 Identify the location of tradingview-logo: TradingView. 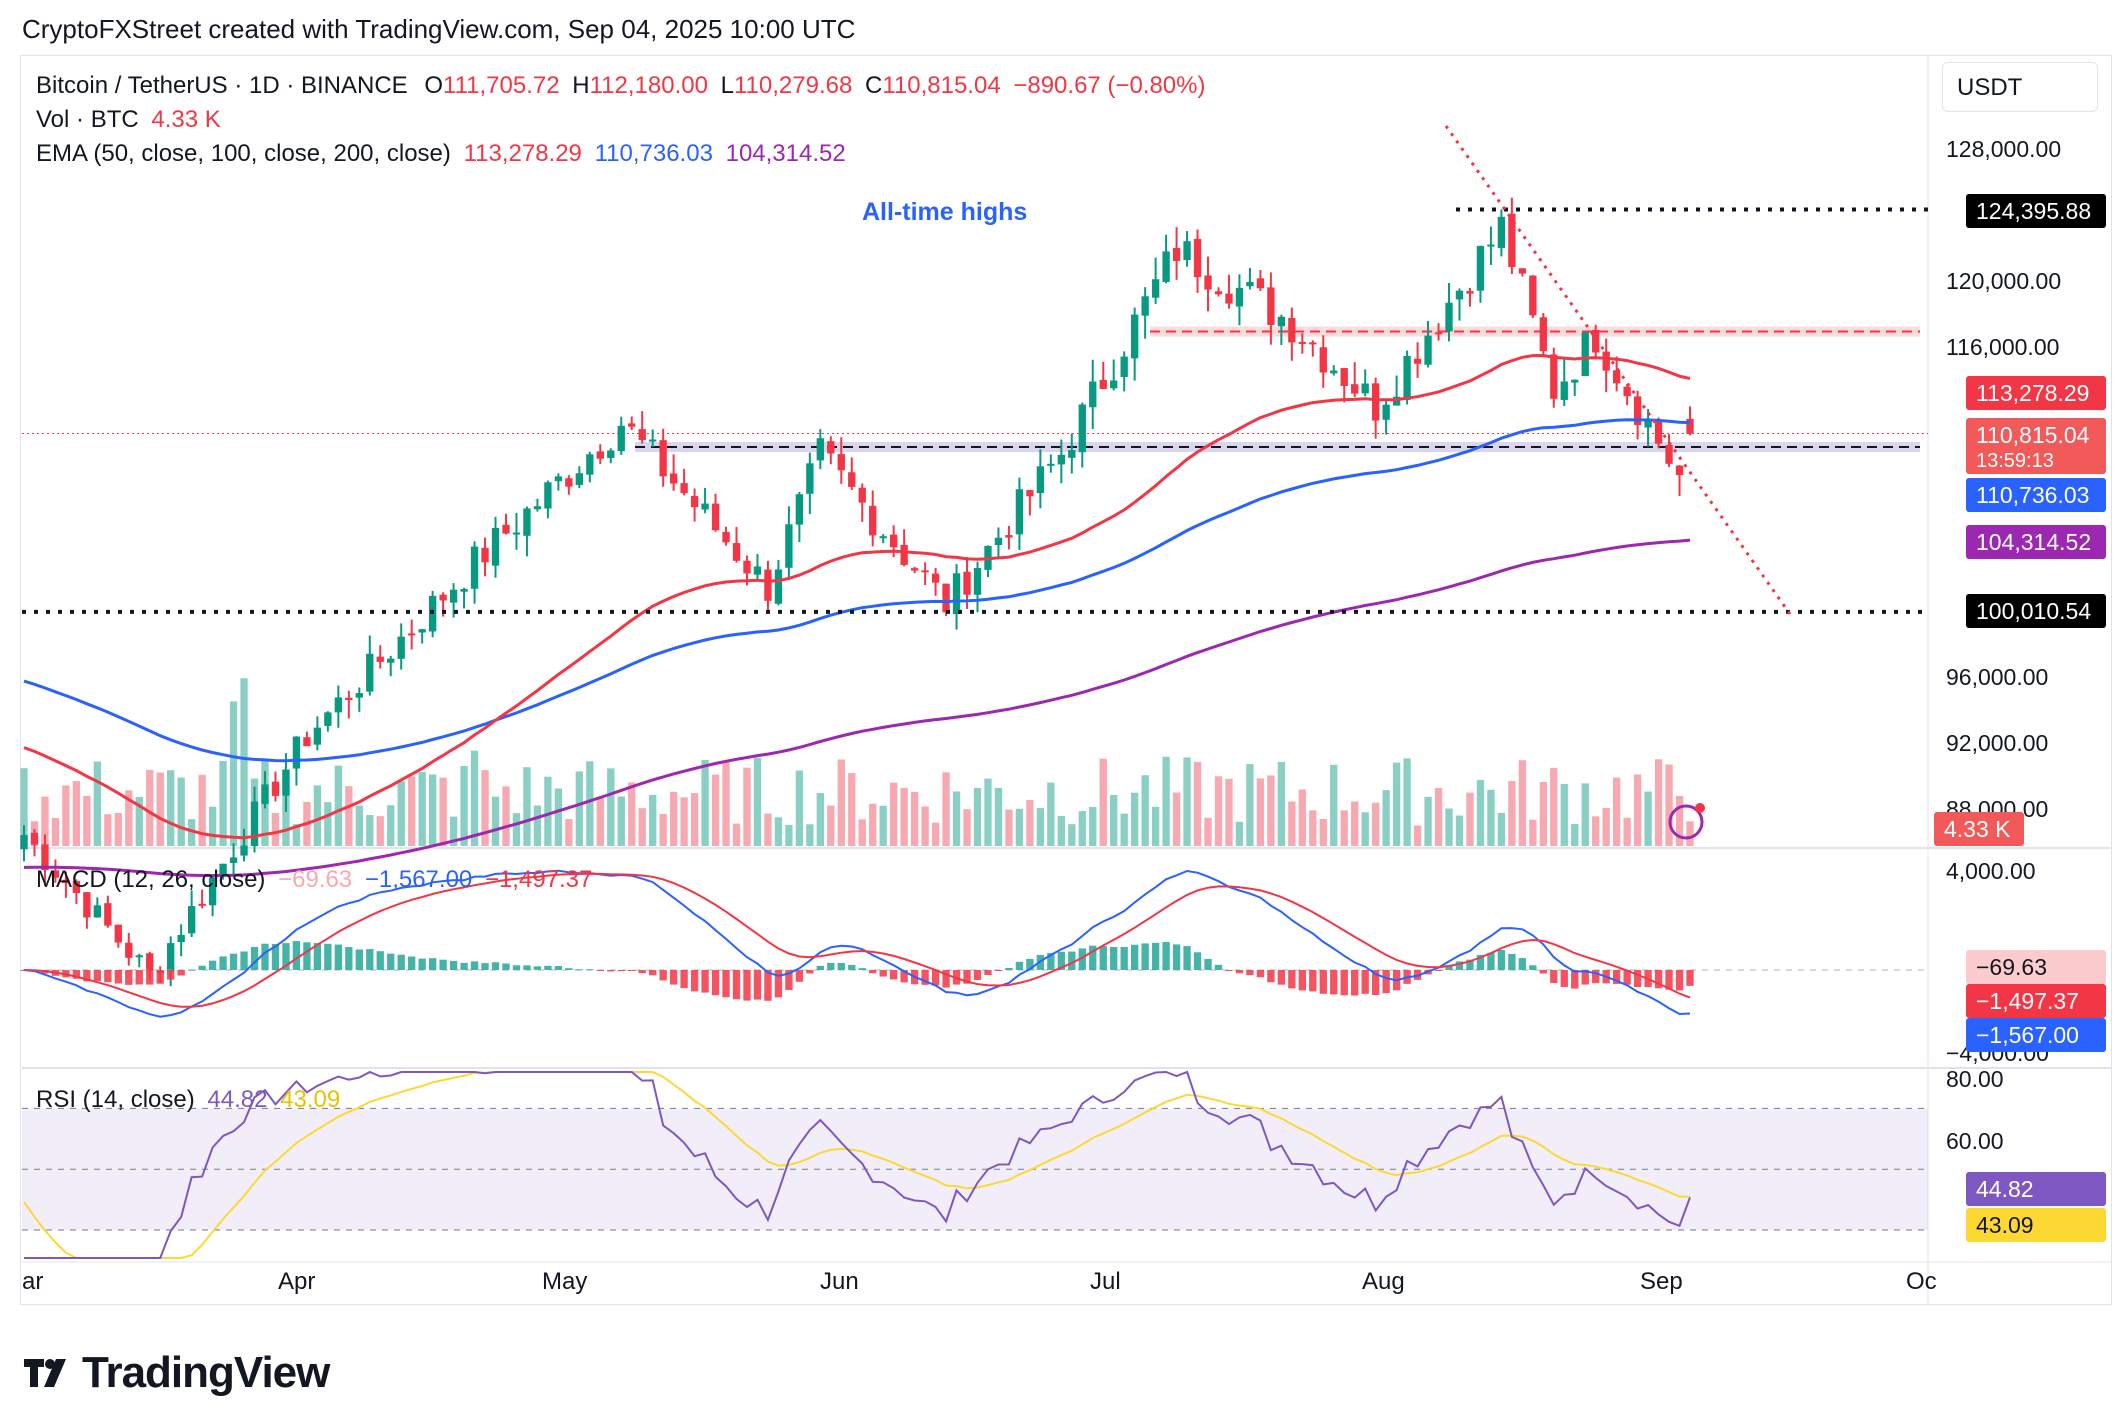
(177, 1373).